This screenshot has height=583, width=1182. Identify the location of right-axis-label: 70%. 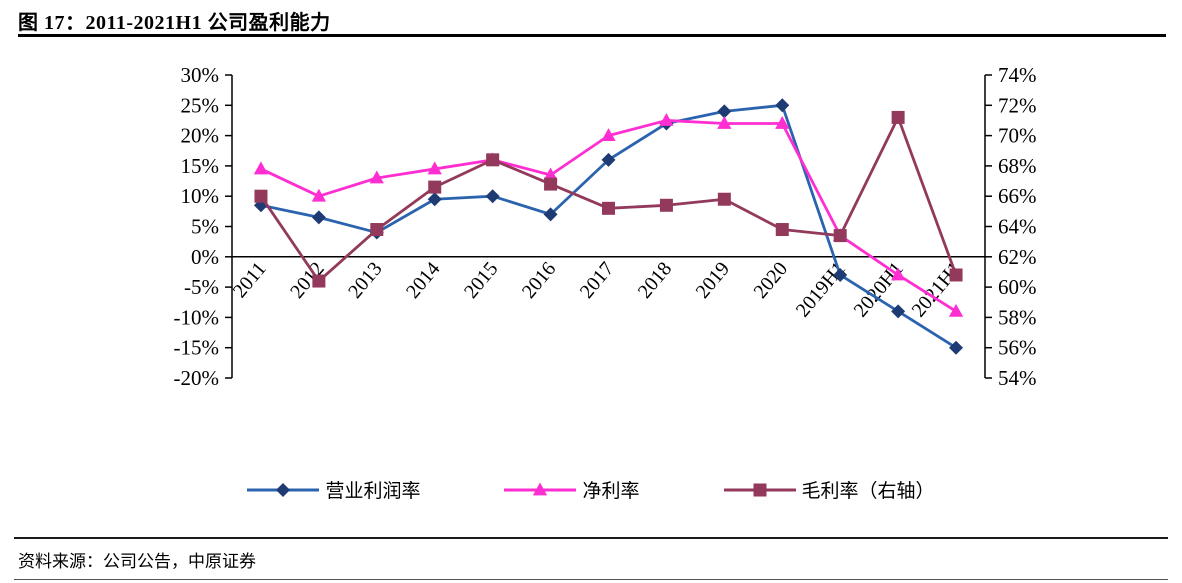
(1017, 136).